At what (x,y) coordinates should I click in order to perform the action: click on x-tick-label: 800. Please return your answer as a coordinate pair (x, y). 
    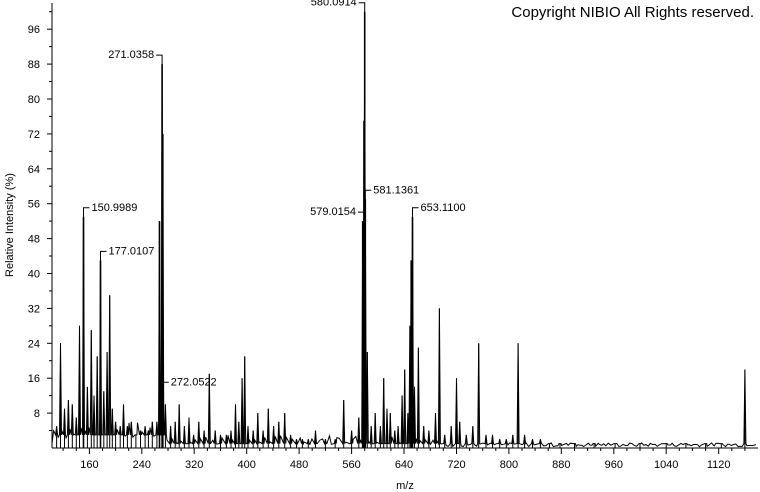
    Looking at the image, I should click on (509, 465).